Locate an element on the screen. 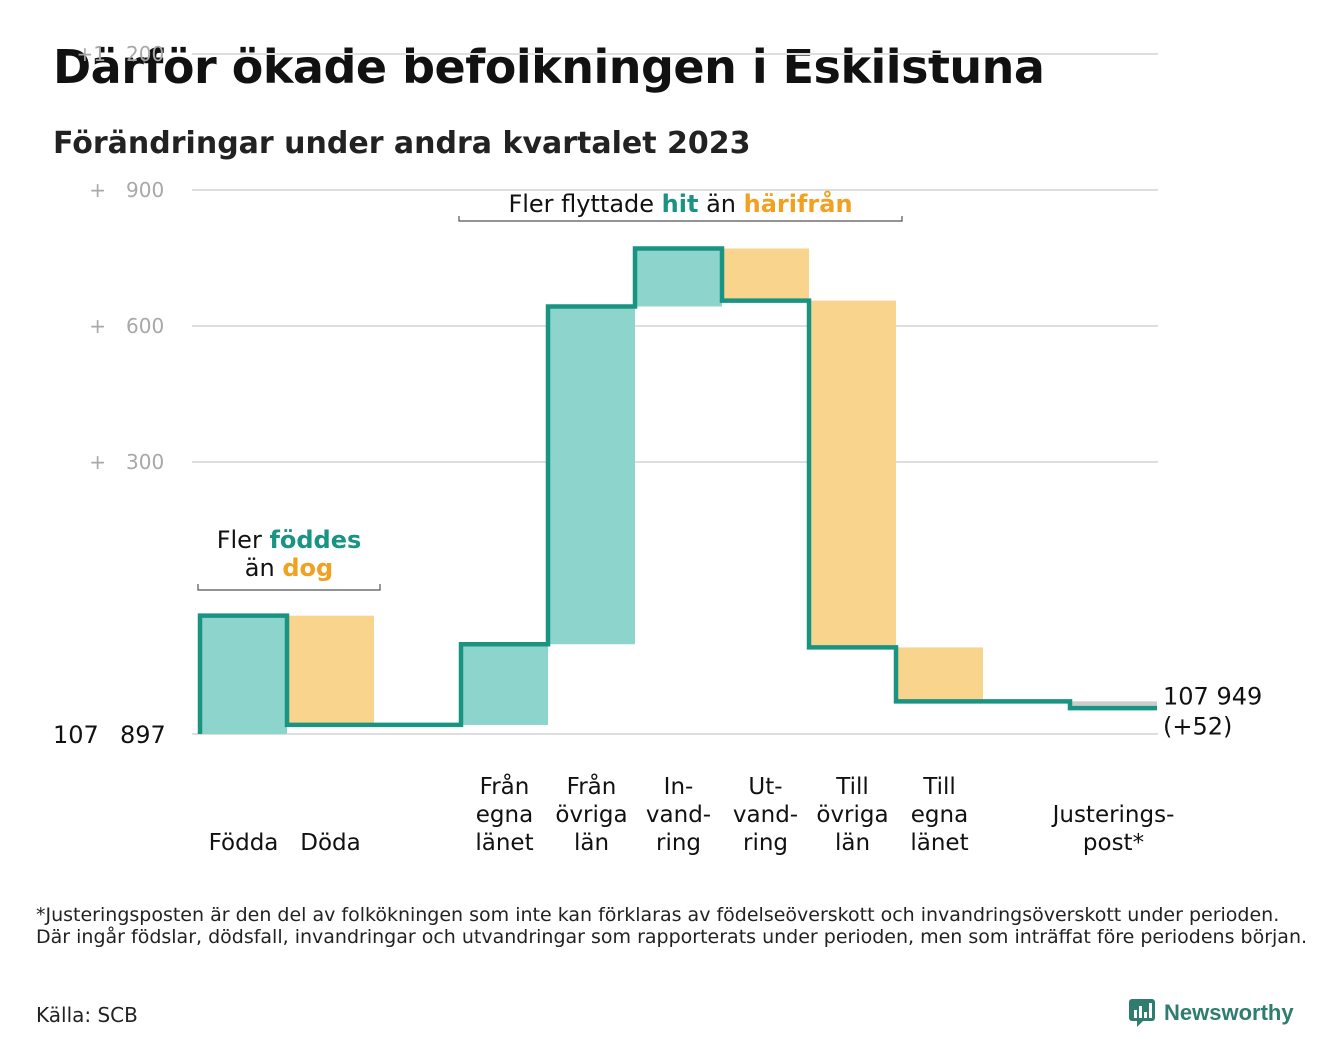 The image size is (1340, 1060). end-value-label: 107 949 is located at coordinates (1212, 696).